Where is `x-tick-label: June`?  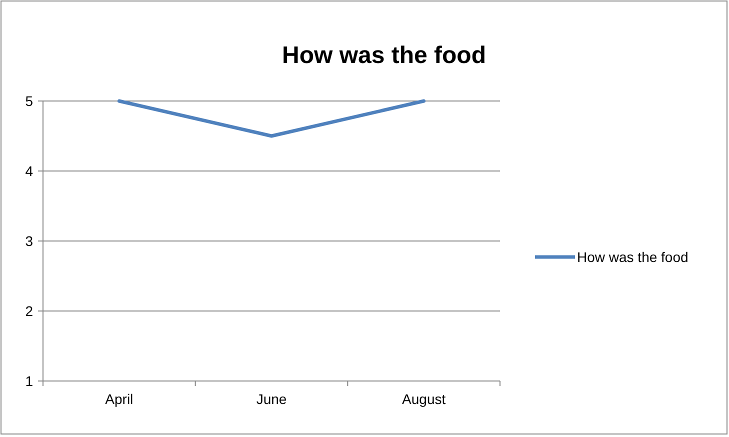 x-tick-label: June is located at coordinates (271, 399).